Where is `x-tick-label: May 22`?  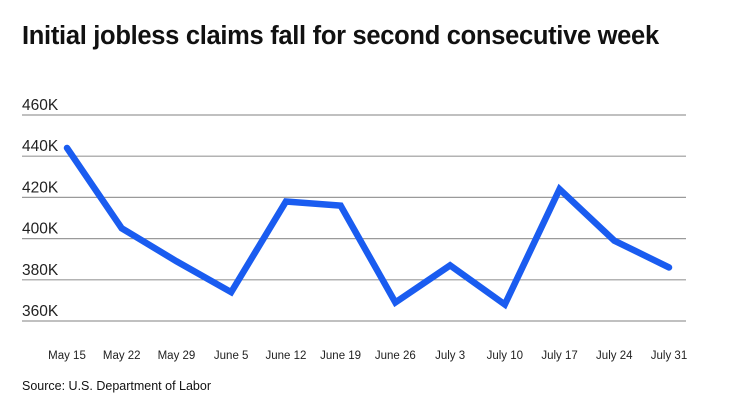 x-tick-label: May 22 is located at coordinates (122, 356).